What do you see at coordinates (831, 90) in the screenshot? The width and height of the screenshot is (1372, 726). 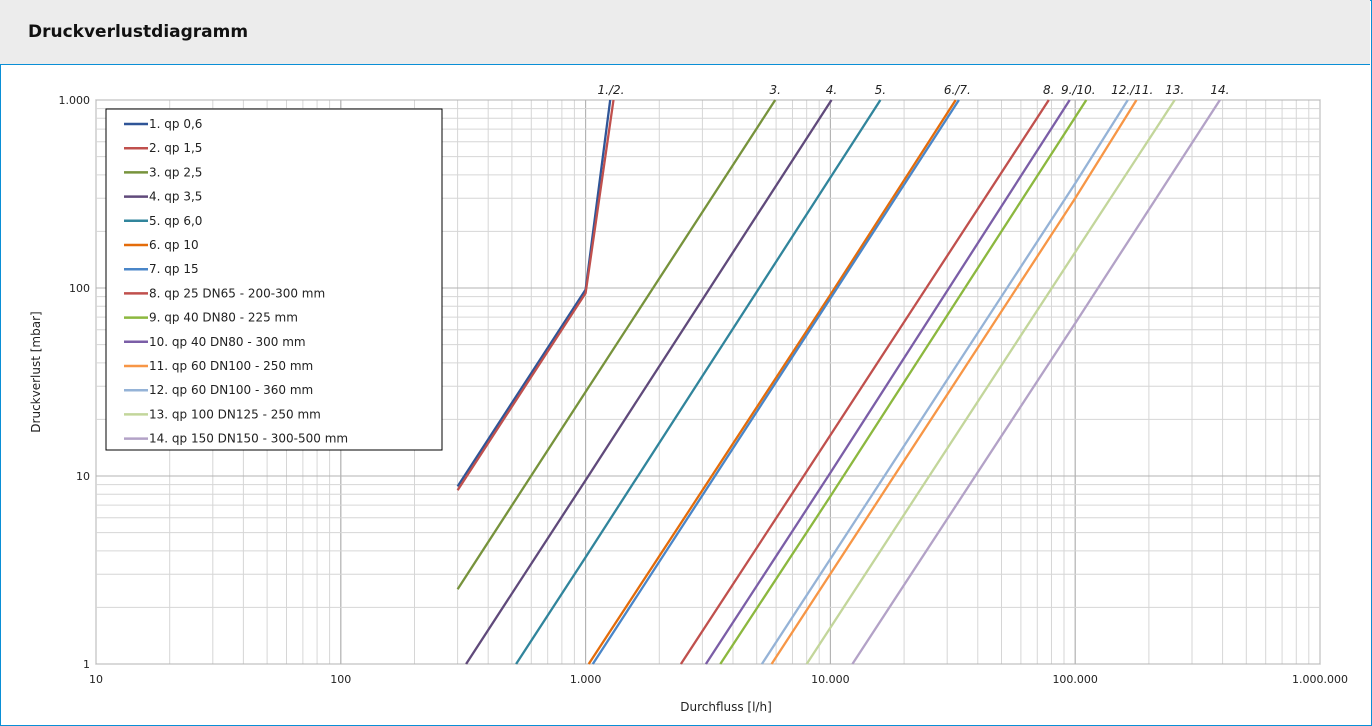 I see `line-annotation: 4.` at bounding box center [831, 90].